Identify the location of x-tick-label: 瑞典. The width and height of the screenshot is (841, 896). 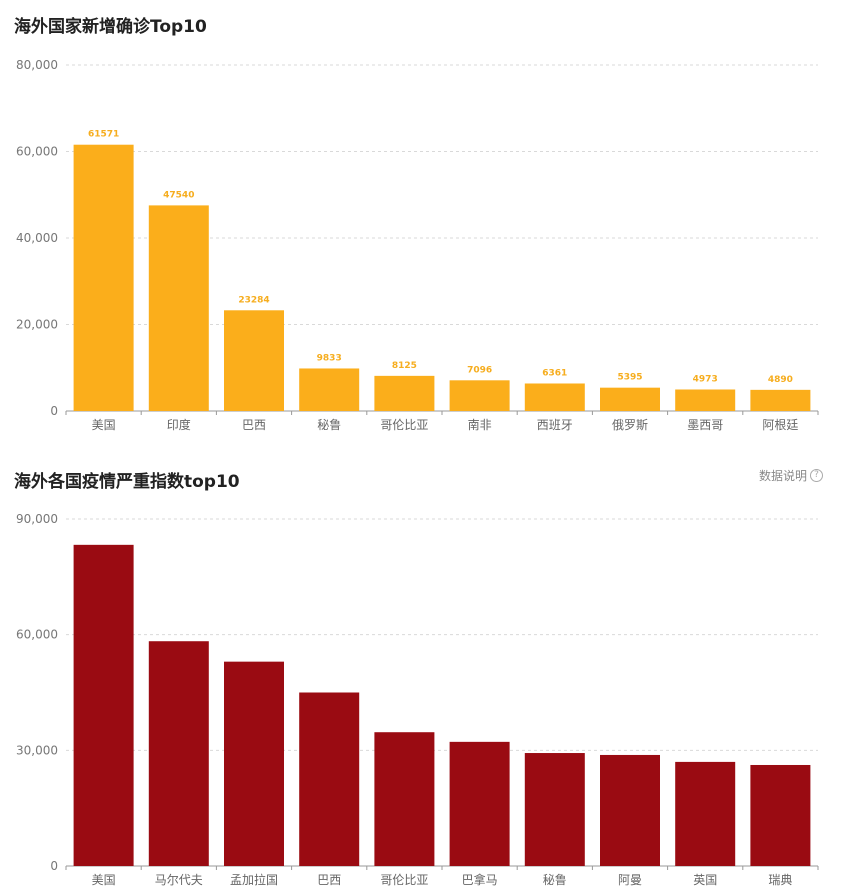
(780, 880).